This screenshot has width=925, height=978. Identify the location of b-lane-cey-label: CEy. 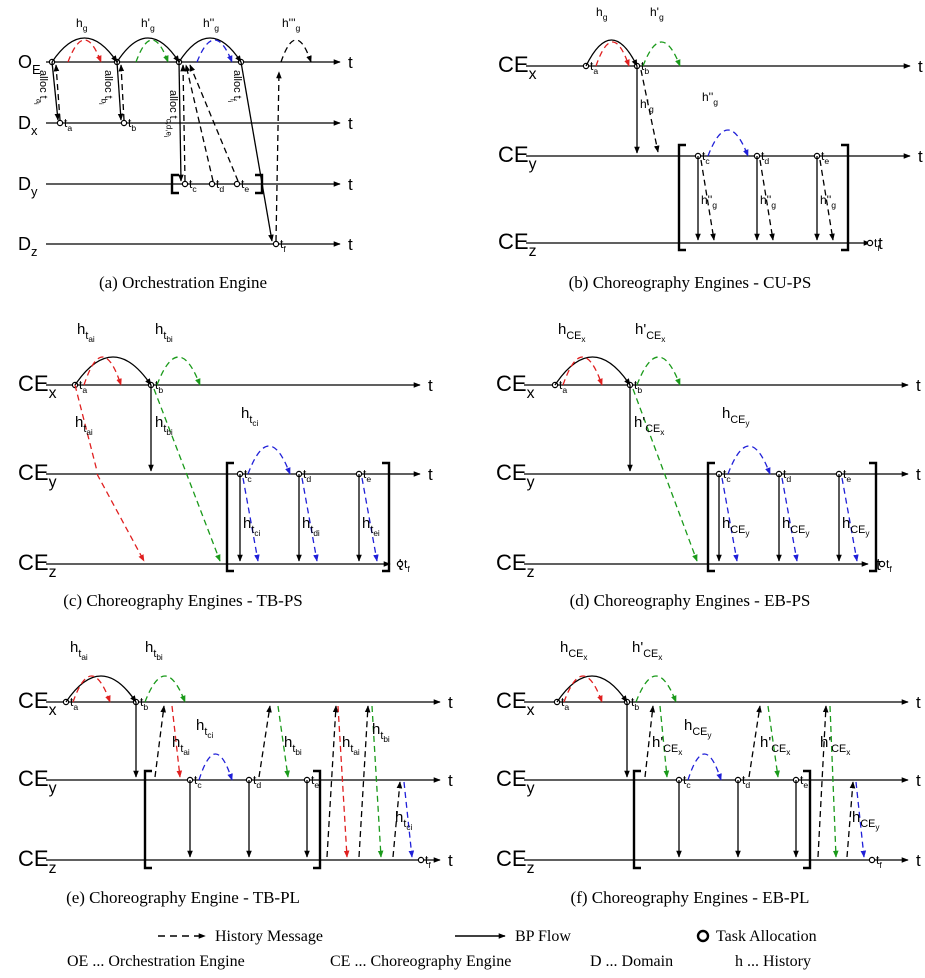
(517, 157).